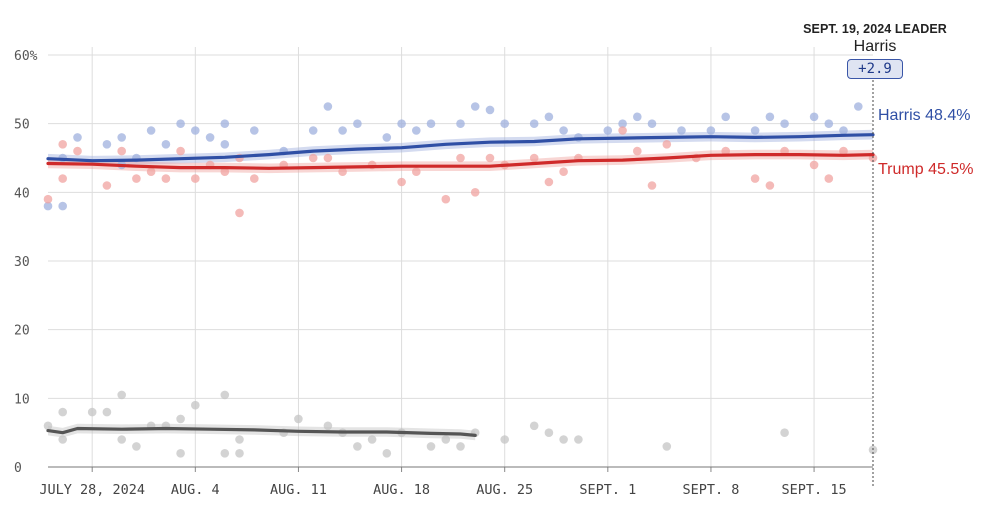 The width and height of the screenshot is (1000, 518). I want to click on x-tick-label: SEPT. 8, so click(710, 490).